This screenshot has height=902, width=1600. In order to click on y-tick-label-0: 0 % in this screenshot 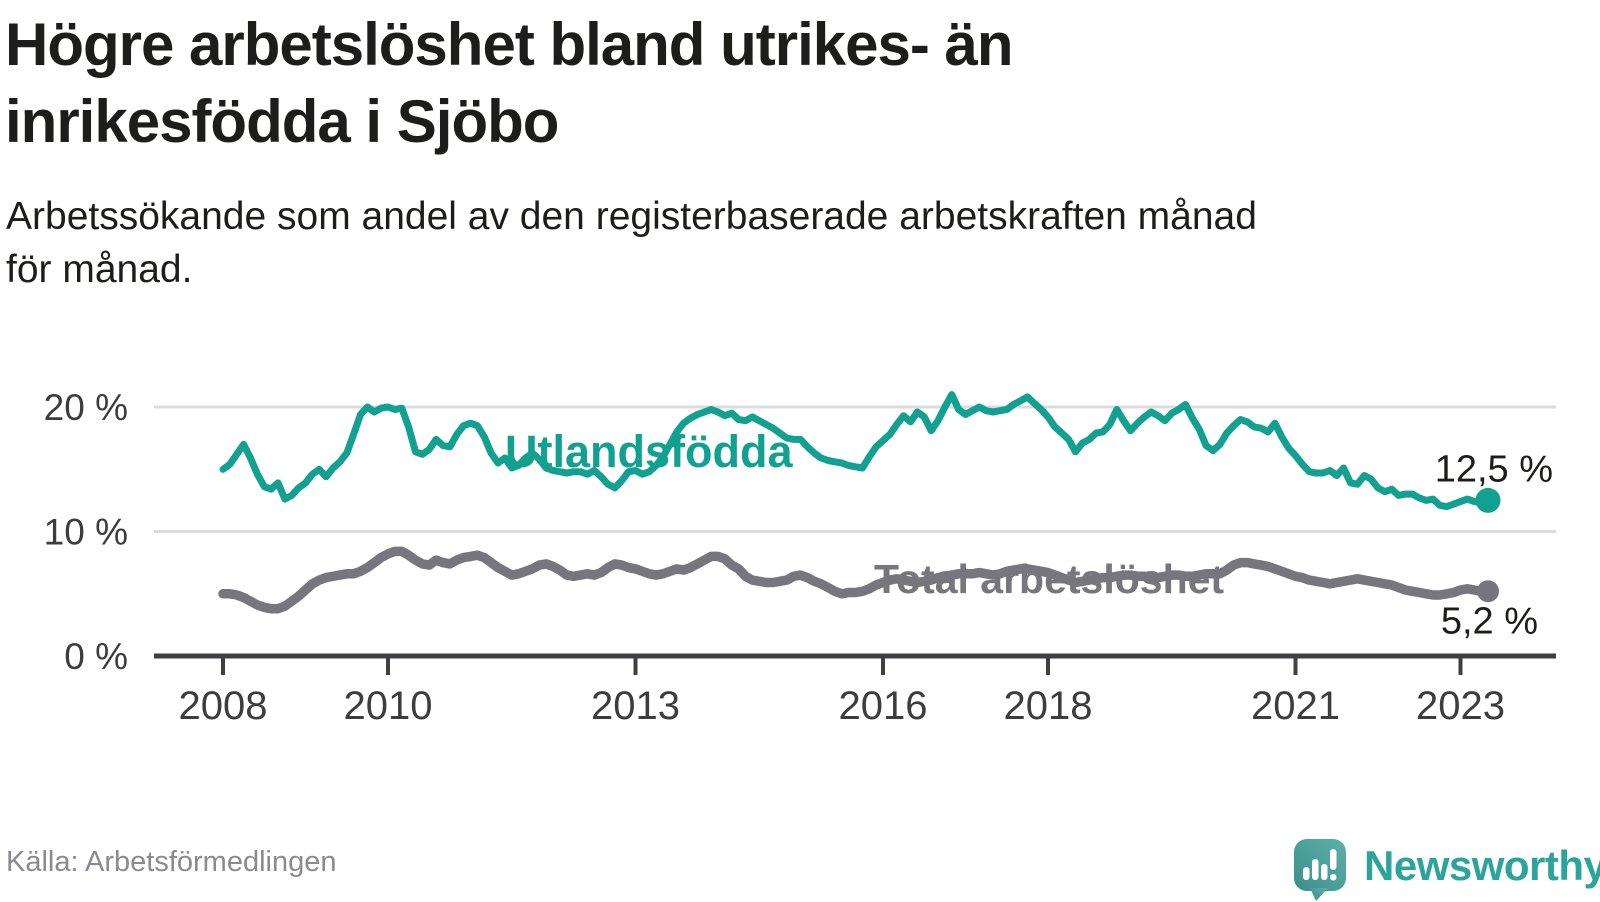, I will do `click(96, 656)`.